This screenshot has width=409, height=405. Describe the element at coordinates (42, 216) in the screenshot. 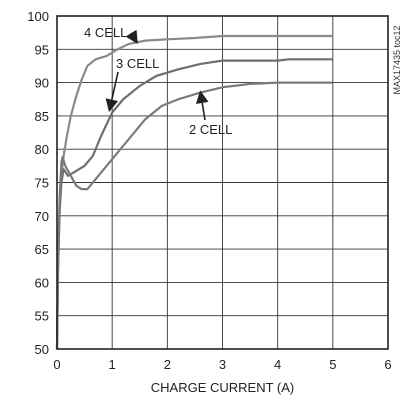

I see `y-tick-label: 70` at that location.